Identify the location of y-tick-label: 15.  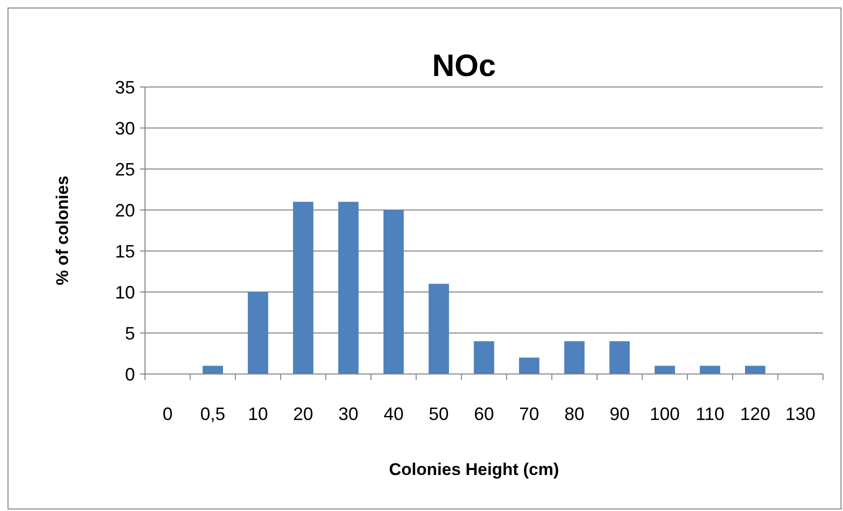
(124, 251).